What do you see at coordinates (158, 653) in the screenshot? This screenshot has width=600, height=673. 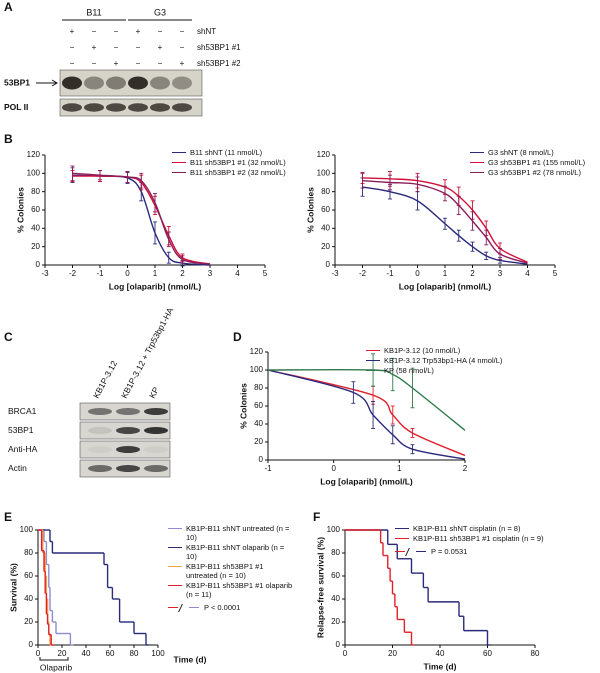 I see `x-tick-label: 100` at bounding box center [158, 653].